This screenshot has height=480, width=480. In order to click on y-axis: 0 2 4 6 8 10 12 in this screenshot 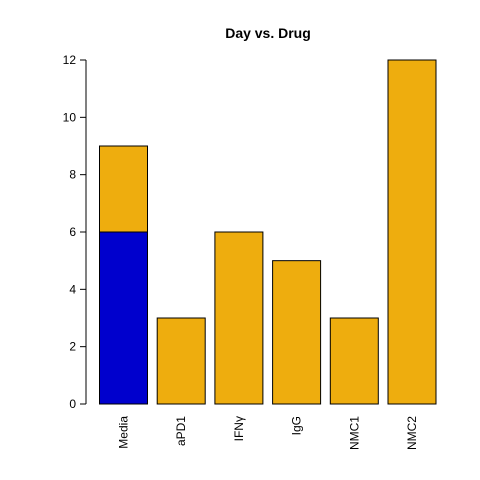, I will do `click(75, 232)`.